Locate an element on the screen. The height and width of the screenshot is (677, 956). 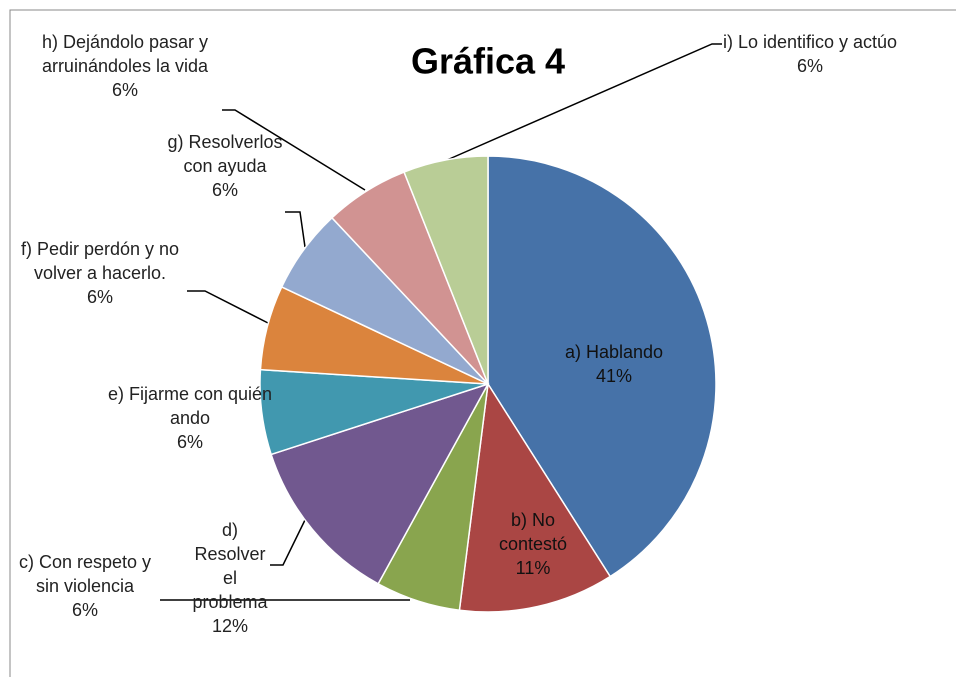
slice-label: a) Hablando 41% is located at coordinates (614, 364).